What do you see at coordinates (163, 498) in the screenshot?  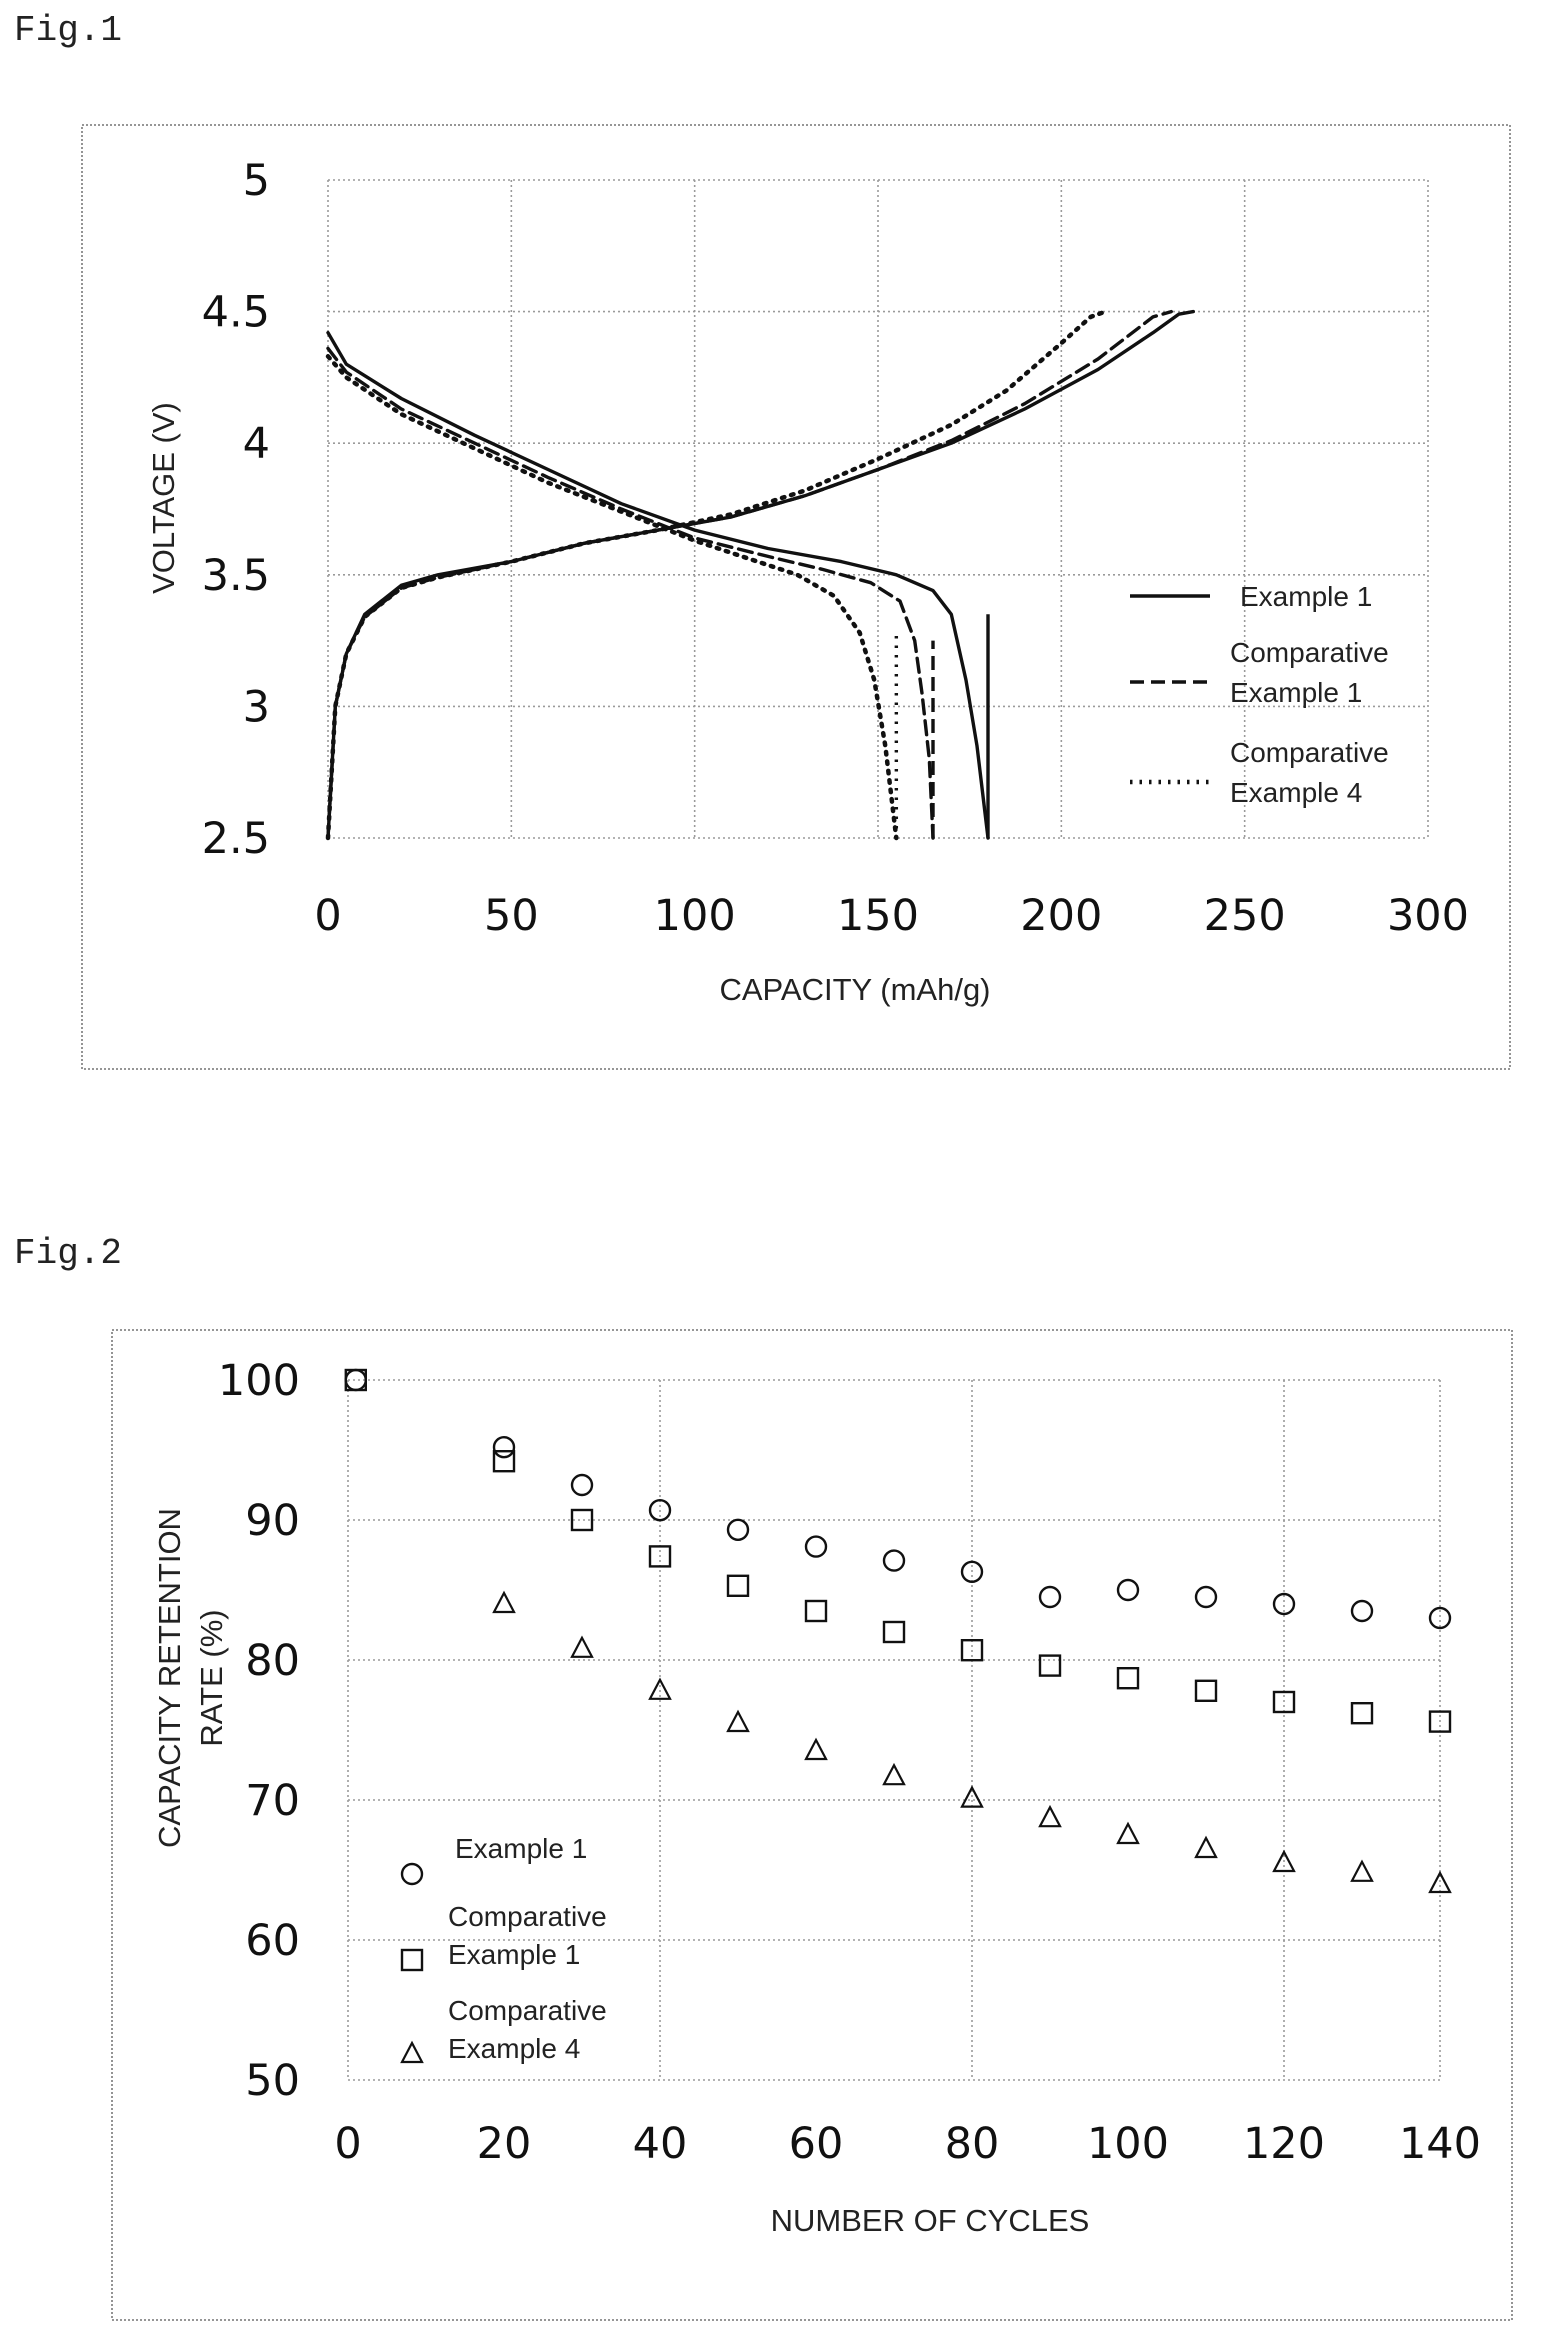 I see `y-axis-title: VOLTAGE (V)` at bounding box center [163, 498].